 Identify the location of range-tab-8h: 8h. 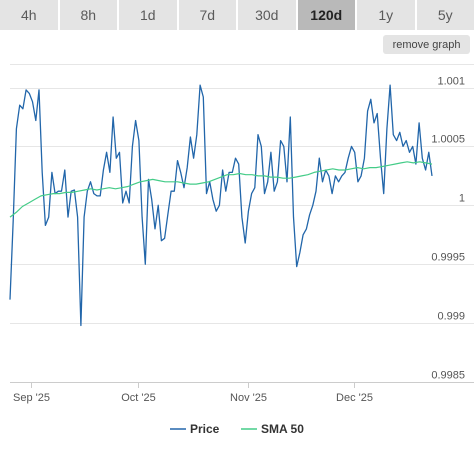
(88, 15).